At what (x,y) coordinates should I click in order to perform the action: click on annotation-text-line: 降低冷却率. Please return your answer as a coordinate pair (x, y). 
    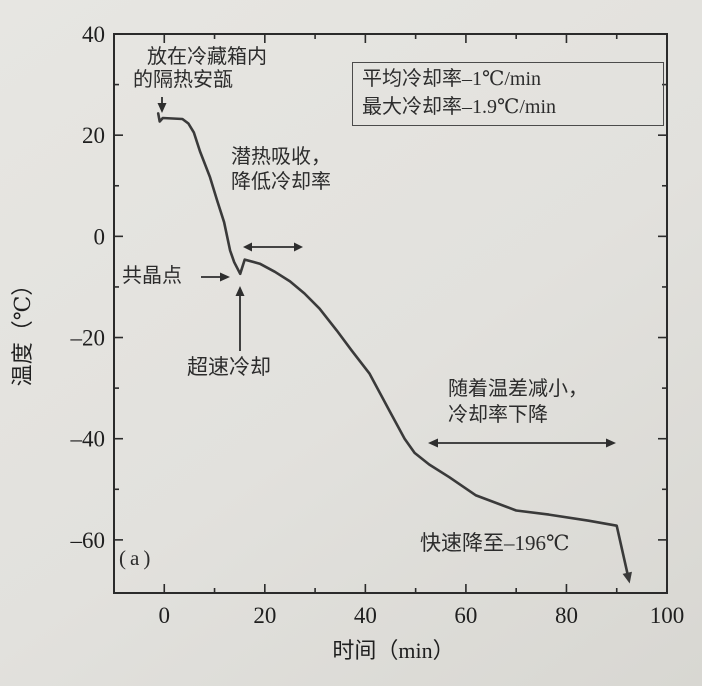
    Looking at the image, I should click on (281, 182).